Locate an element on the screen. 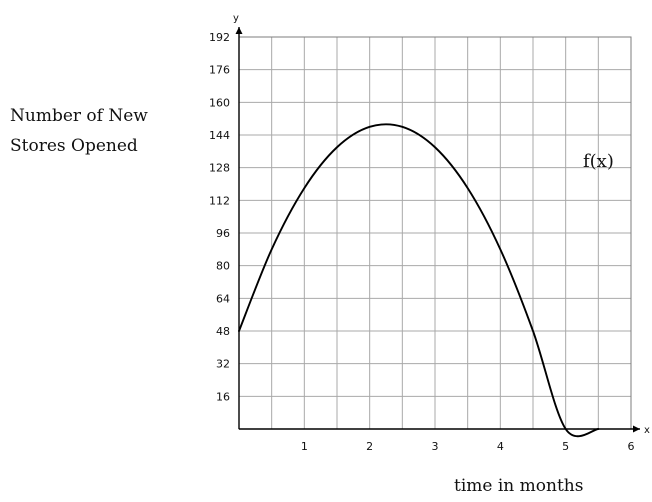  y-tick-label-192: 192 is located at coordinates (219, 37).